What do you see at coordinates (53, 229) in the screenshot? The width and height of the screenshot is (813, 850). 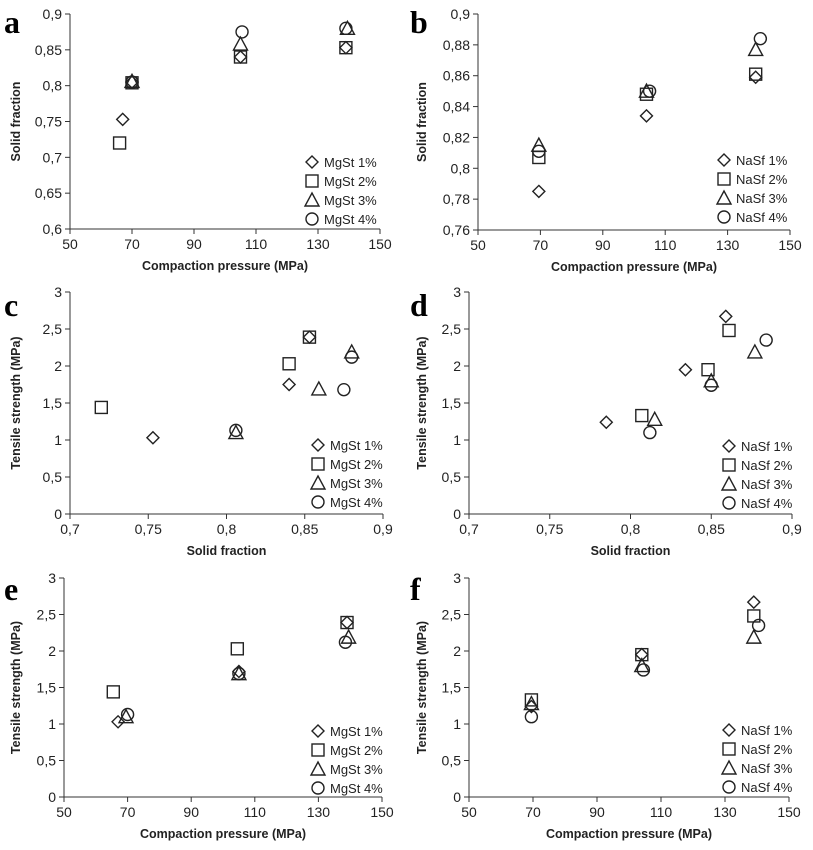 I see `y-tick-label: 0,6` at bounding box center [53, 229].